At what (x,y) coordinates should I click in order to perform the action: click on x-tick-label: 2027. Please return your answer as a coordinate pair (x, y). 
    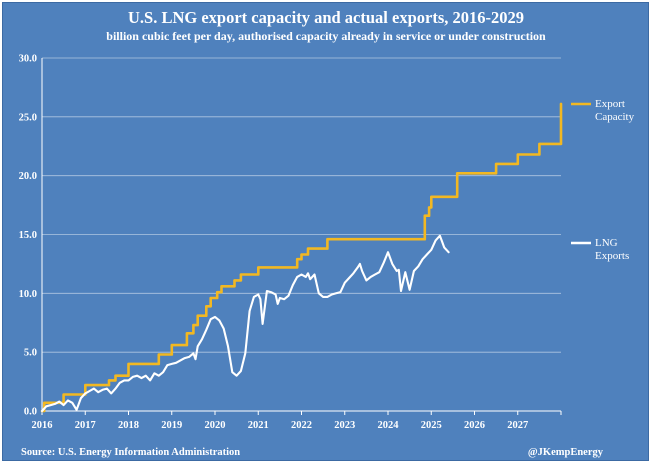
    Looking at the image, I should click on (517, 425).